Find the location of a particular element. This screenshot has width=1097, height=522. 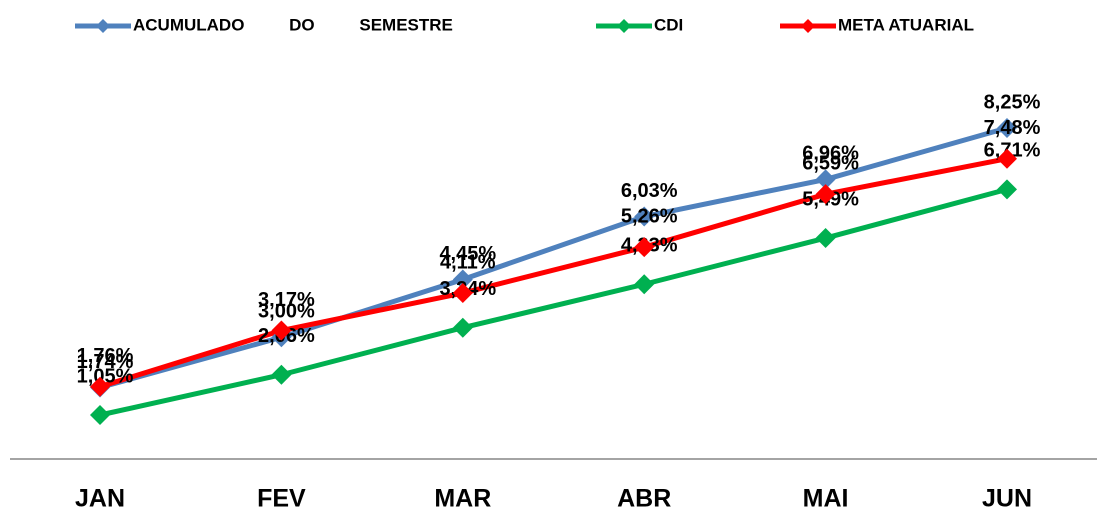

legend-label: META ATUARIAL is located at coordinates (906, 24).